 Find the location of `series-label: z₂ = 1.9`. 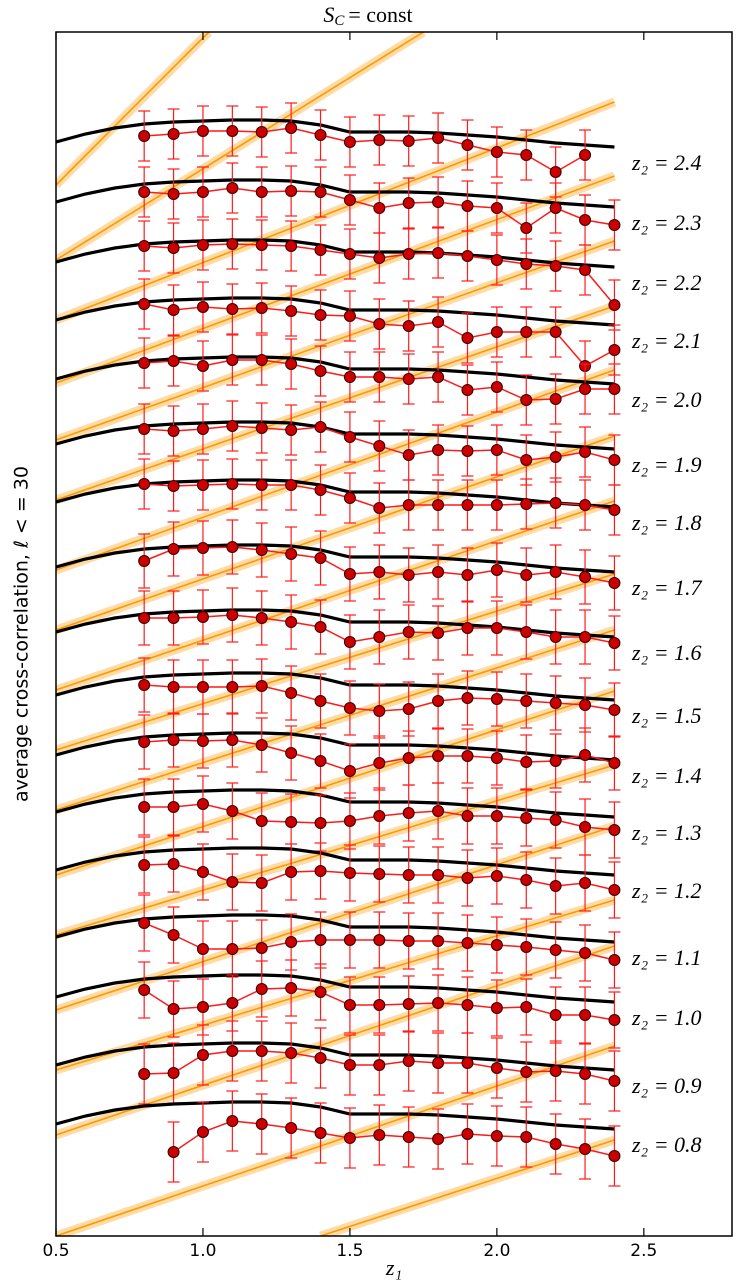

series-label: z₂ = 1.9 is located at coordinates (666, 464).